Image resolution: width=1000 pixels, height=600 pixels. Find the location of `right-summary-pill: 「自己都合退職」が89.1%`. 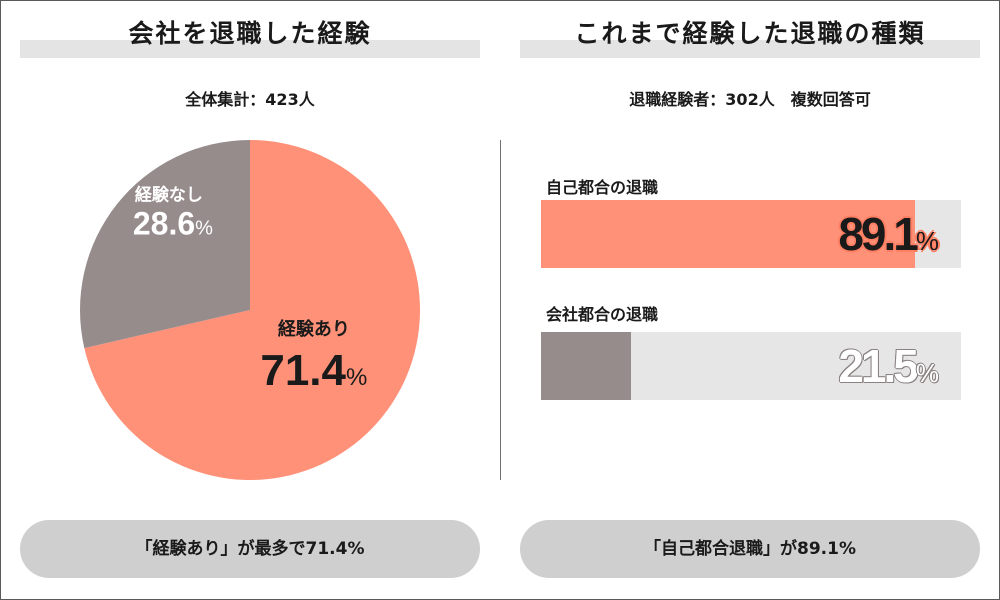

right-summary-pill: 「自己都合退職」が89.1% is located at coordinates (750, 549).